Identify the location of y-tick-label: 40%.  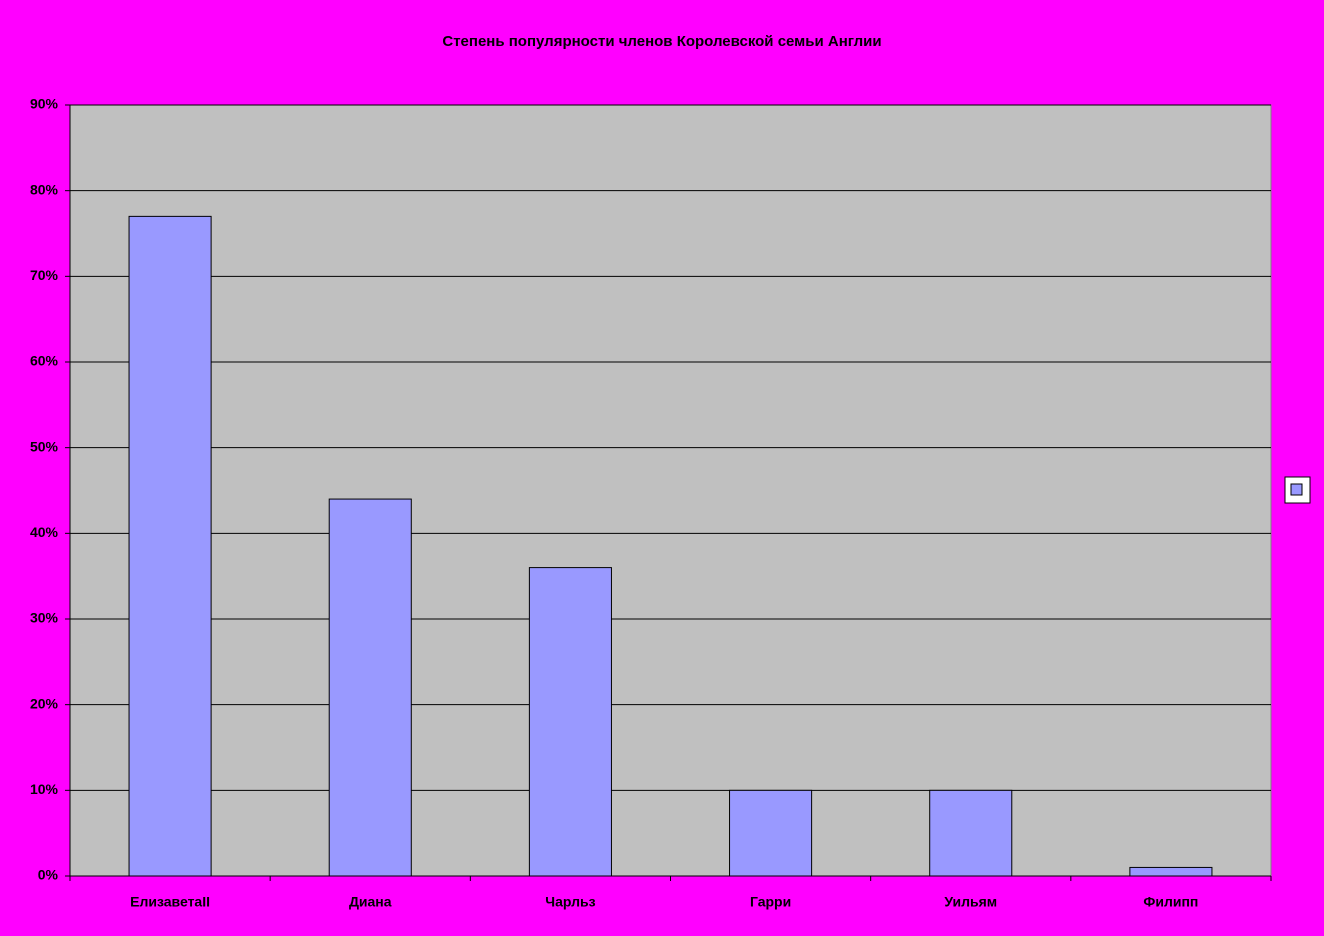
(44, 532).